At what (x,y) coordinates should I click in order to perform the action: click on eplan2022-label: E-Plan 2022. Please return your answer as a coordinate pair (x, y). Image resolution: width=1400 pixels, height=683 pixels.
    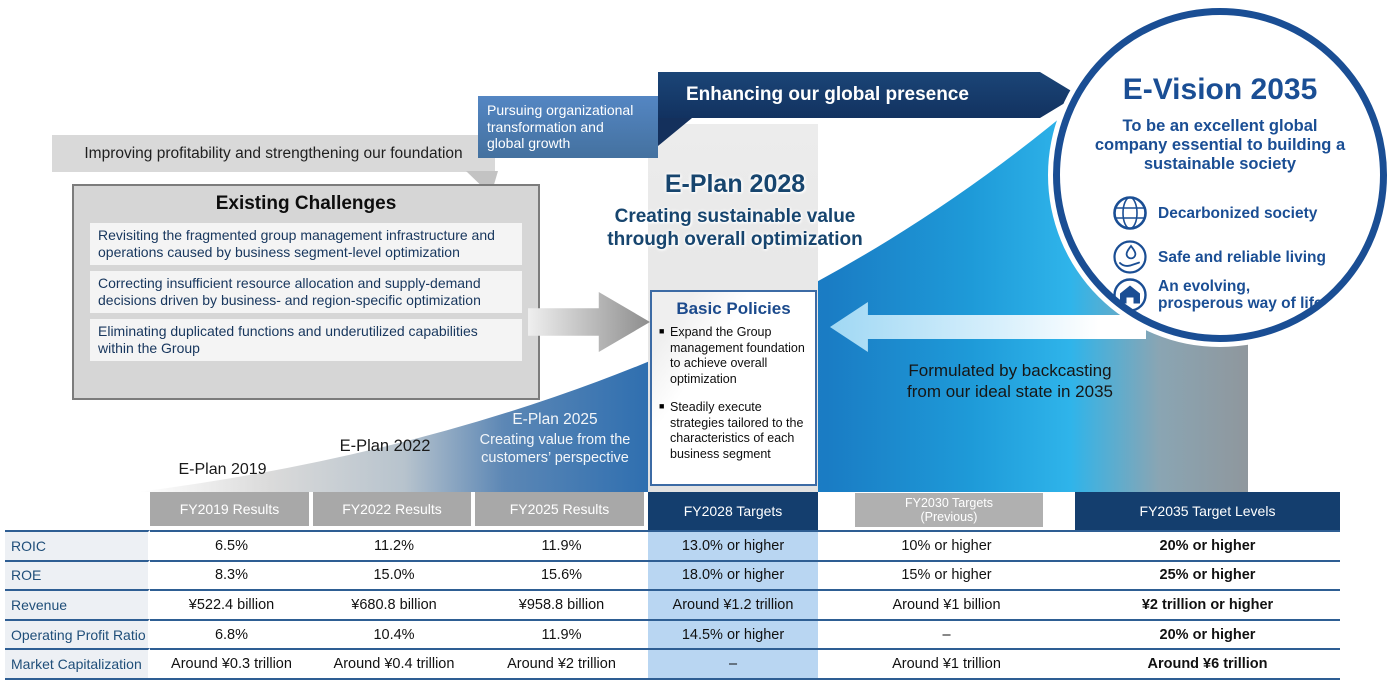
    Looking at the image, I should click on (385, 446).